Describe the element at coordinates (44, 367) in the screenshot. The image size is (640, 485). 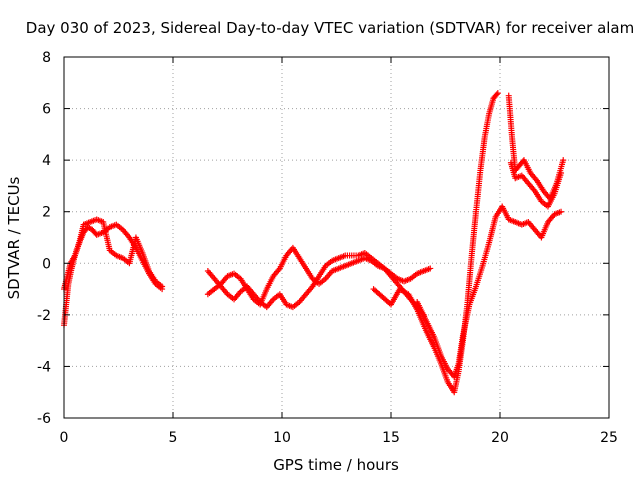
I see `y-tick-label: -4` at that location.